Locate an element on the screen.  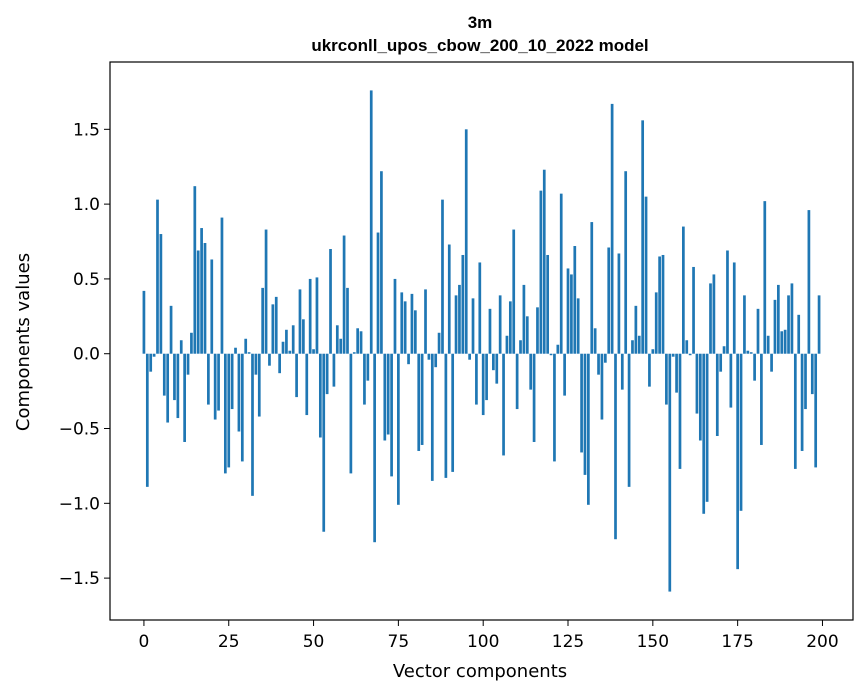
y-tick-label: 1.5 is located at coordinates (86, 130).